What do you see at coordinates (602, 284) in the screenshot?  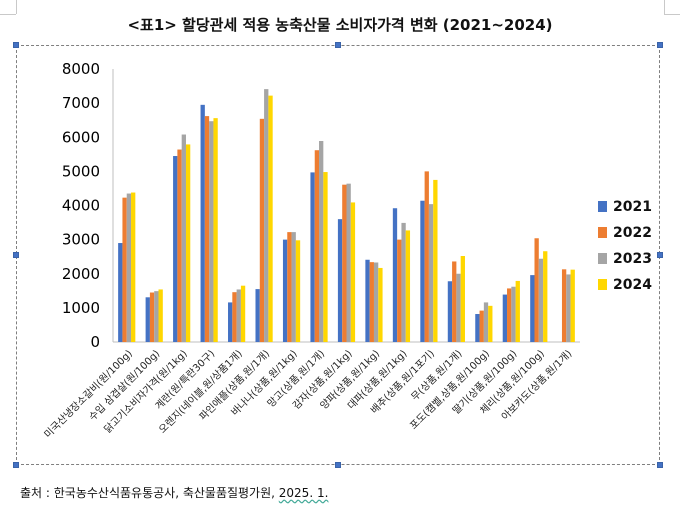 I see `legend-swatch-2024` at bounding box center [602, 284].